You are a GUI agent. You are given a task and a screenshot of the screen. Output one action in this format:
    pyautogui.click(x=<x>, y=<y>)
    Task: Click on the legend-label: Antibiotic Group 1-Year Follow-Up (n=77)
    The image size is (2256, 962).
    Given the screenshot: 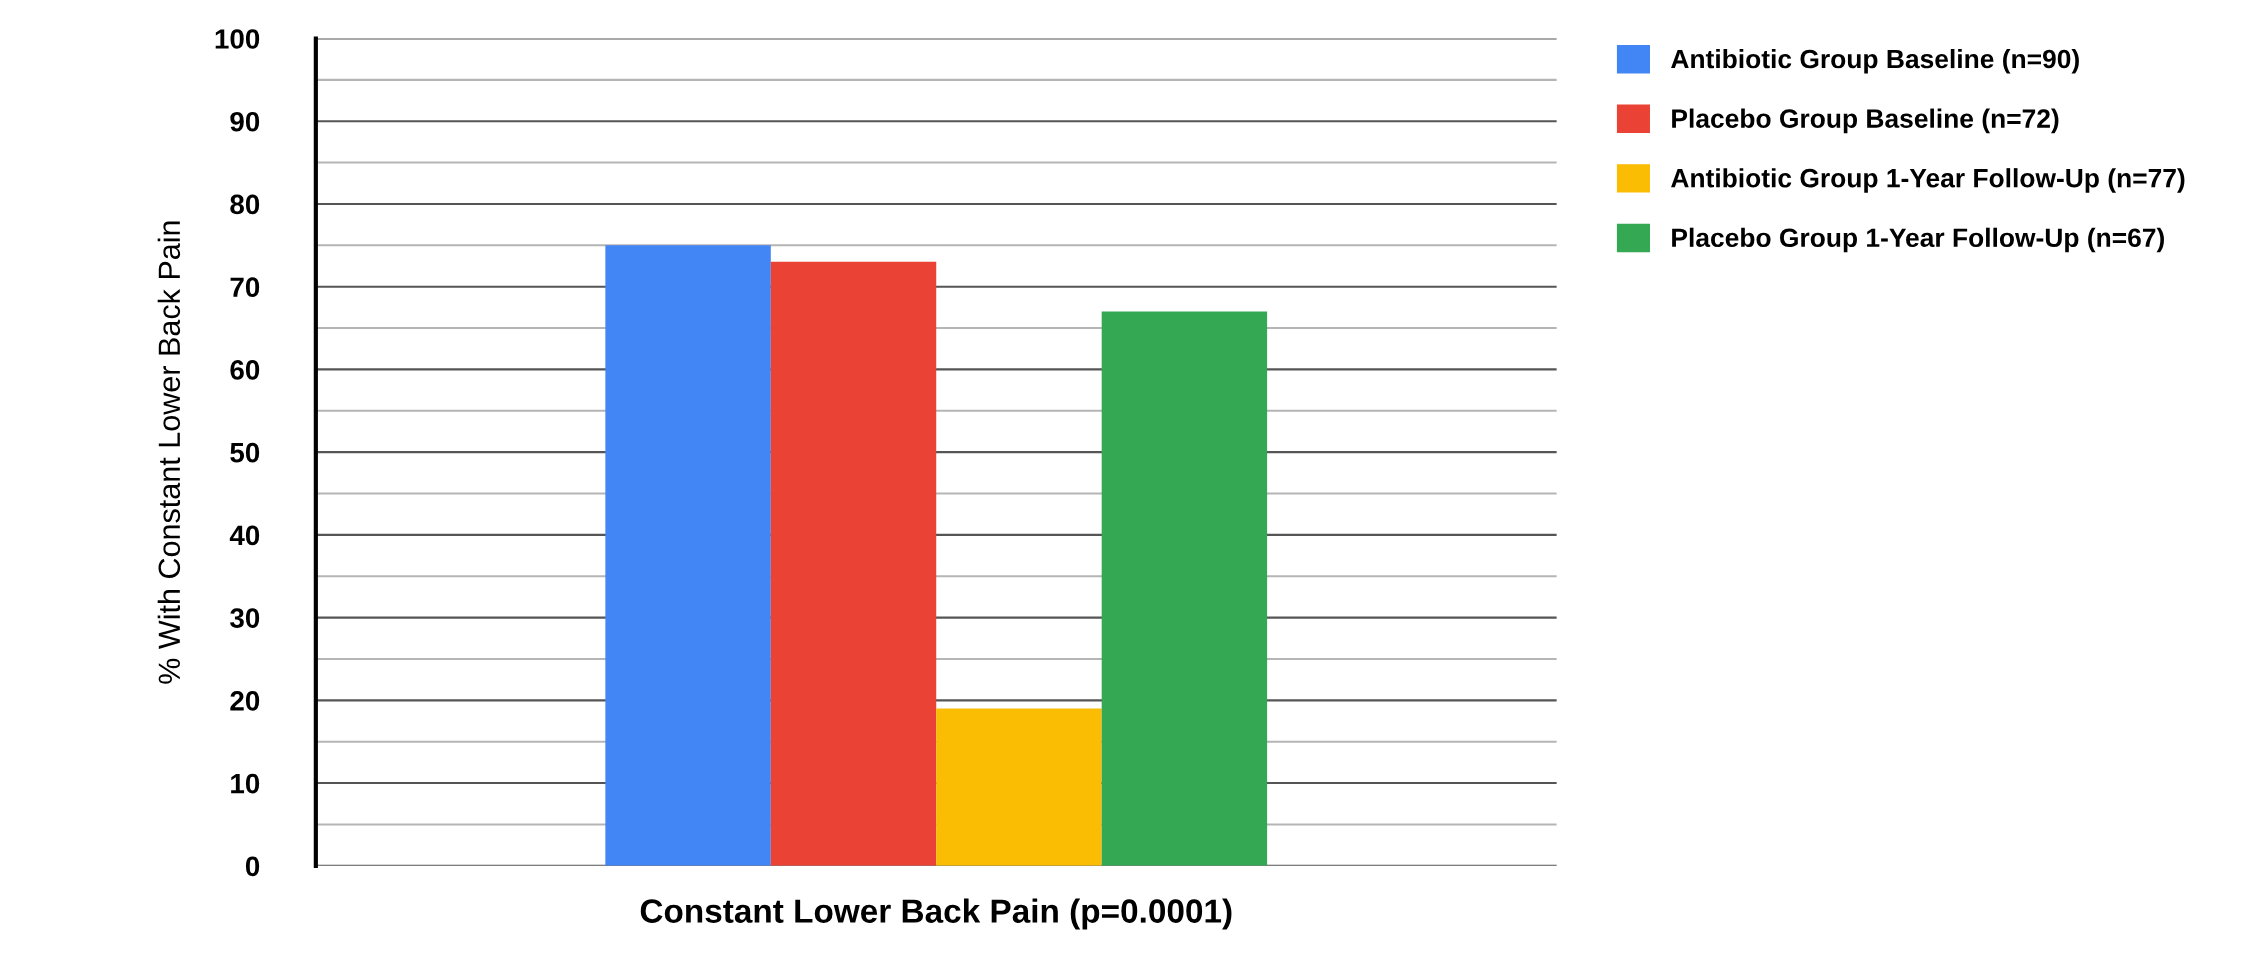 What is the action you would take?
    pyautogui.click(x=1928, y=180)
    